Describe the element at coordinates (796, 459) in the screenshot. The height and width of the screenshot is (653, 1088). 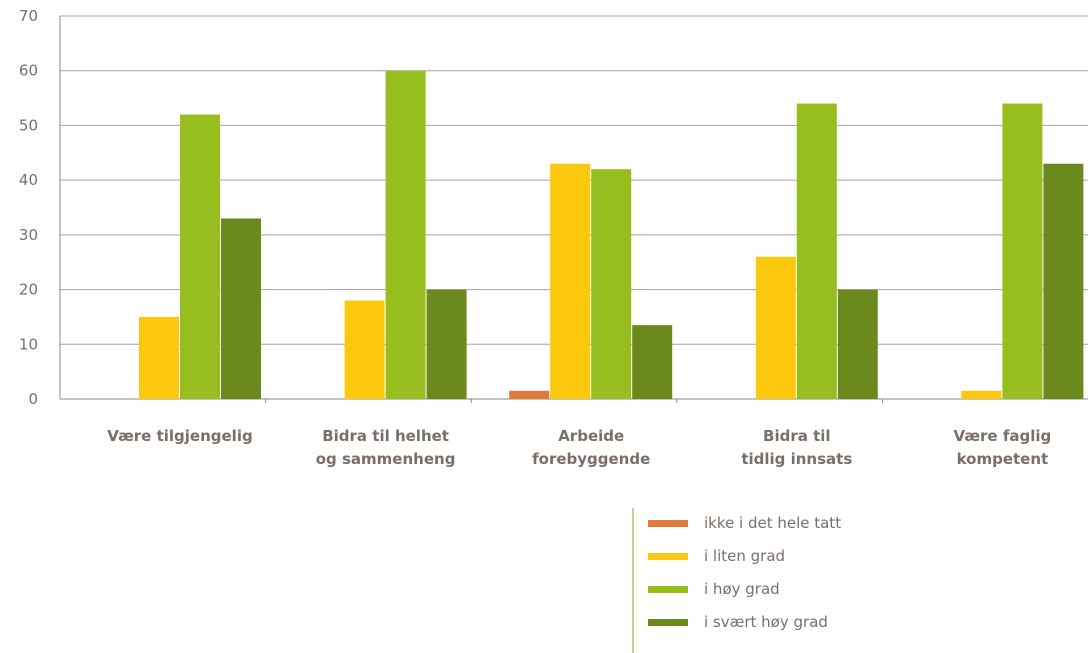
I see `category-label: tidlig innsats` at that location.